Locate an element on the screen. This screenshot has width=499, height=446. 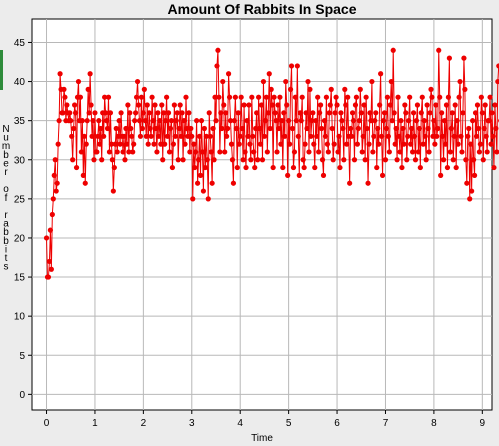
y-tick-label: 5 is located at coordinates (22, 356).